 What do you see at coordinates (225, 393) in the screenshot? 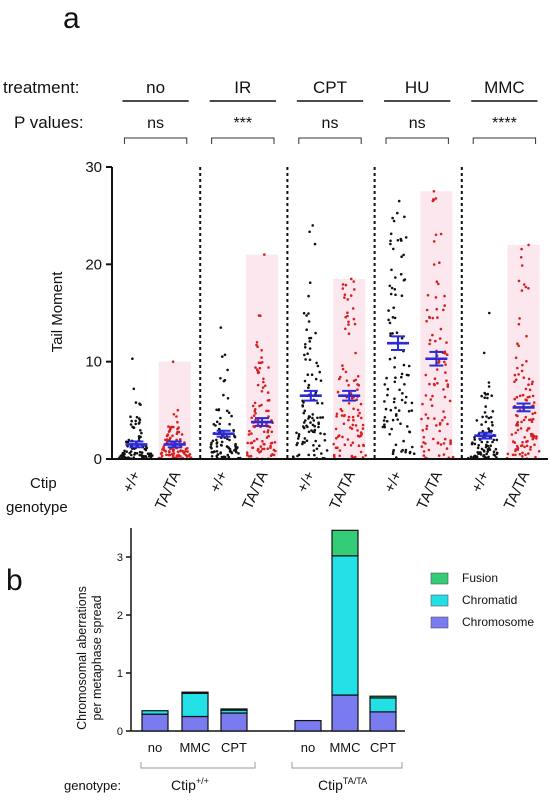
I see `series-ir-wt` at bounding box center [225, 393].